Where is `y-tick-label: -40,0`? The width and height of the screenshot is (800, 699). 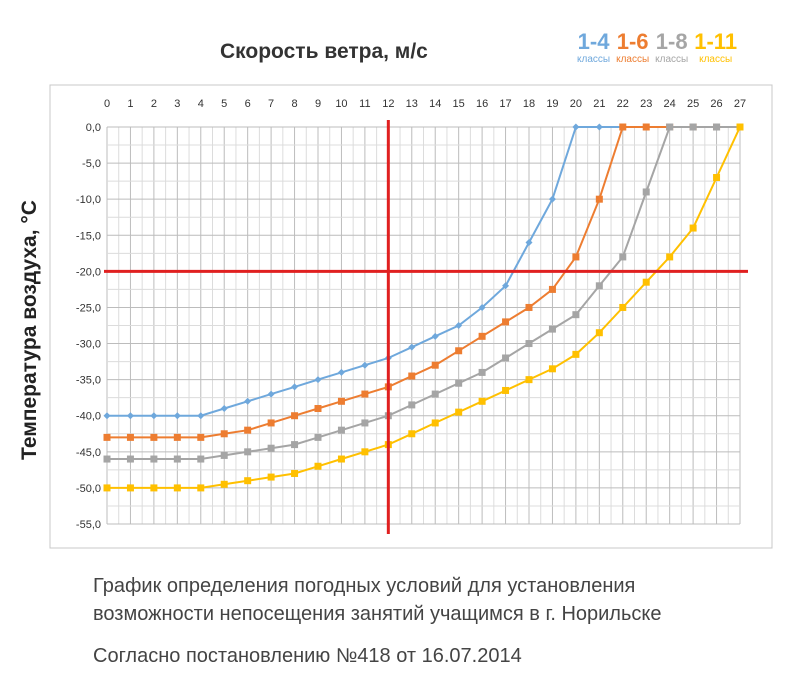
y-tick-label: -40,0 is located at coordinates (88, 417).